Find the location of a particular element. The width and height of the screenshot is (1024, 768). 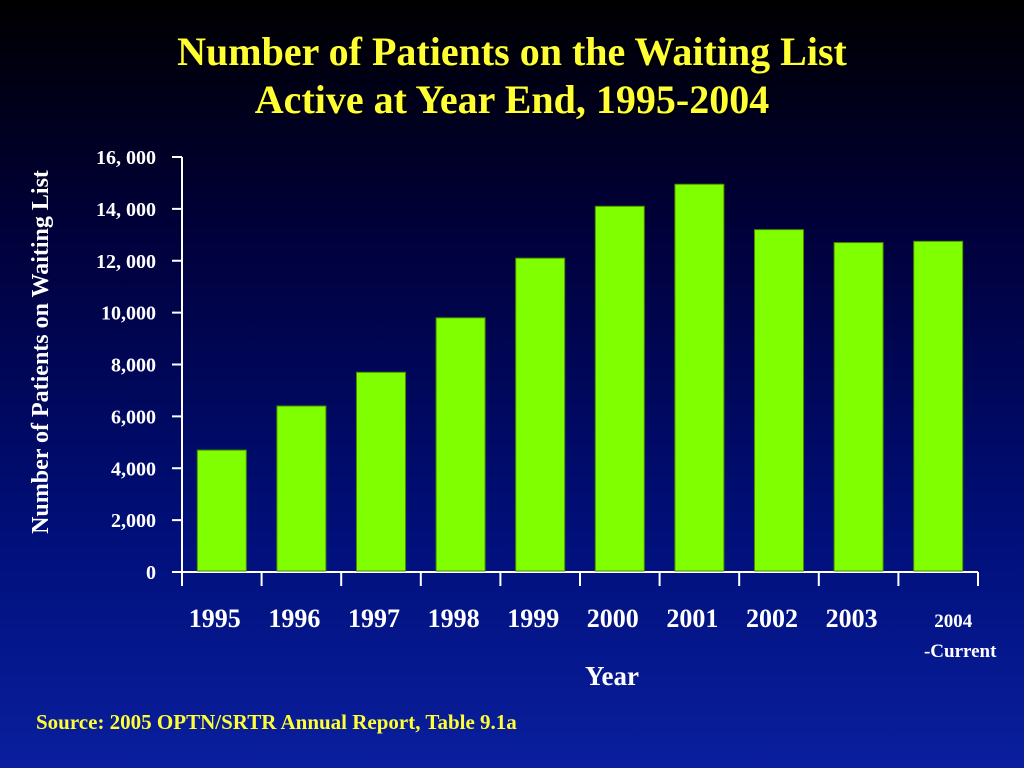

y-axis-label-group: Number of Patients on Waiting List is located at coordinates (41, 352).